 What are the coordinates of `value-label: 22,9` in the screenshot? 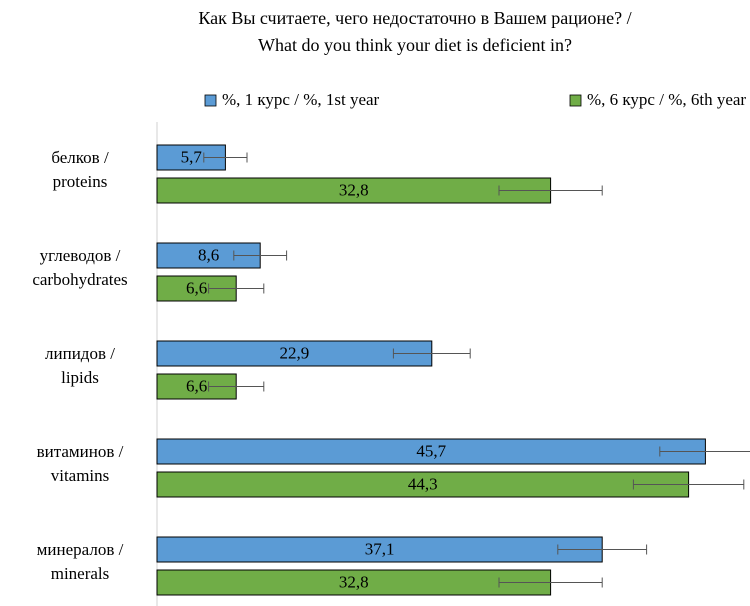 It's located at (295, 352).